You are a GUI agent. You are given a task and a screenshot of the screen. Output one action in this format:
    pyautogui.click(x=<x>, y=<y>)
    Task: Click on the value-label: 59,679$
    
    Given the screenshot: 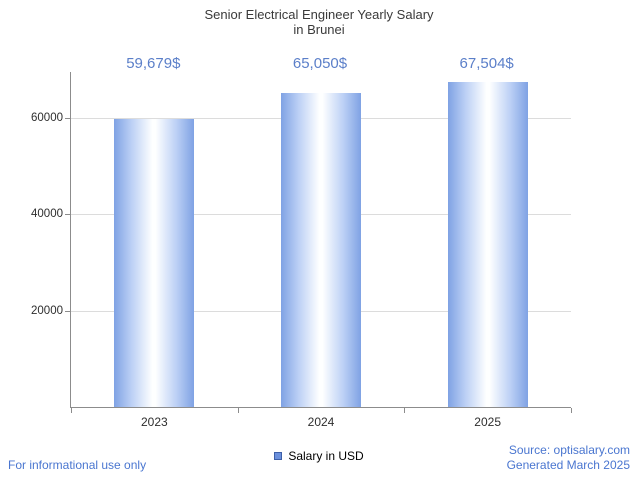 What is the action you would take?
    pyautogui.click(x=153, y=63)
    